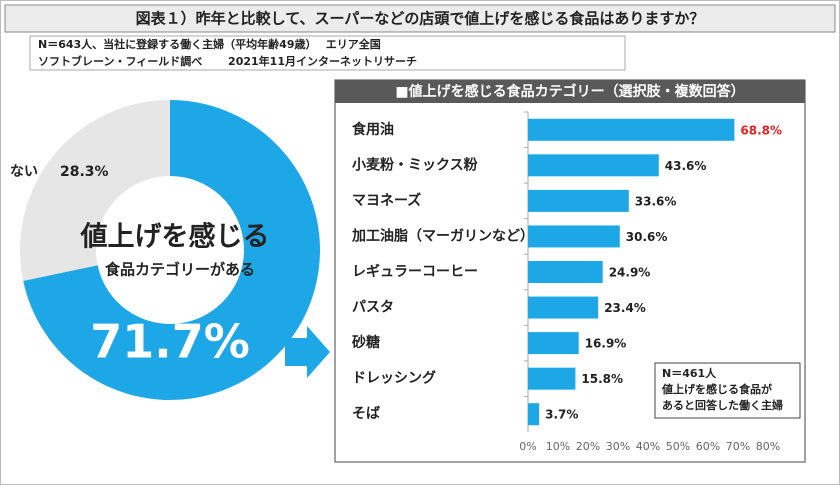 The width and height of the screenshot is (840, 485). Describe the element at coordinates (394, 378) in the screenshot. I see `y-tick-label: ドレッシング` at that location.